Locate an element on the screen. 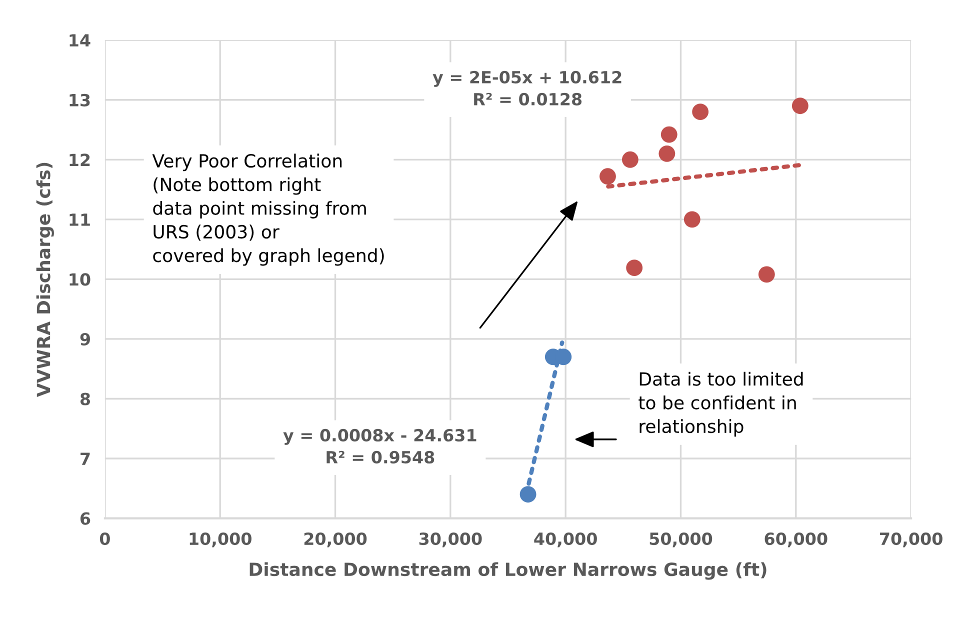 The height and width of the screenshot is (617, 954). x-tick-label: 70,000 is located at coordinates (911, 540).